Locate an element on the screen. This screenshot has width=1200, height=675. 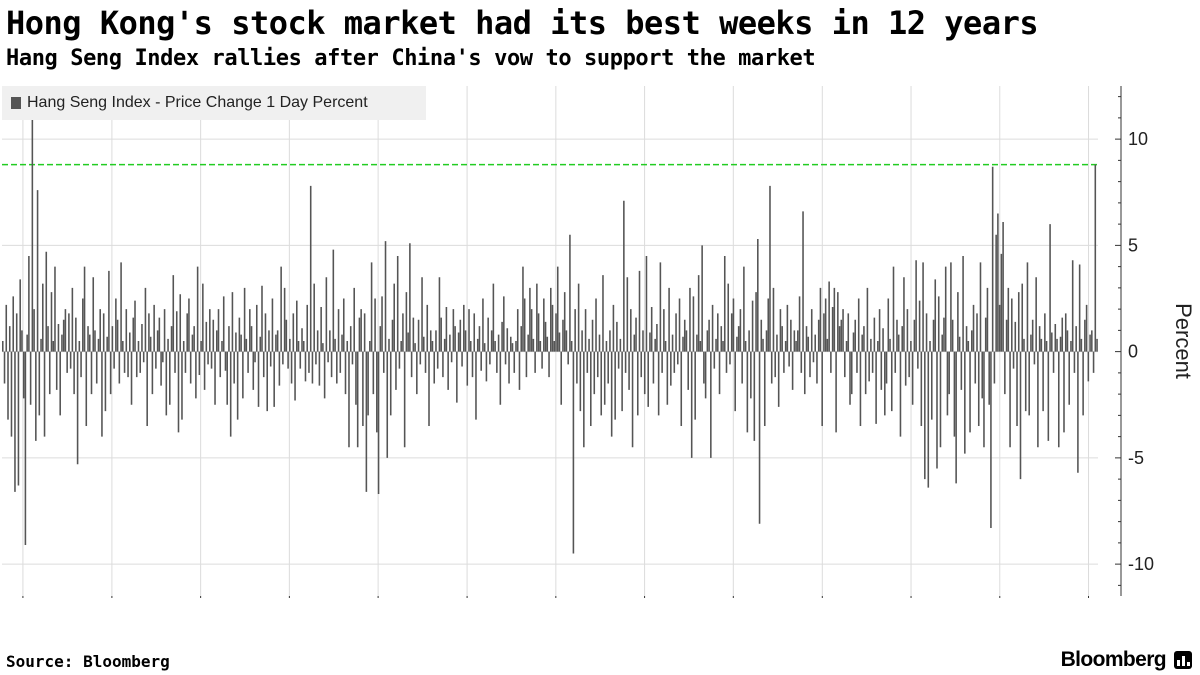
legend-swatch is located at coordinates (16, 103).